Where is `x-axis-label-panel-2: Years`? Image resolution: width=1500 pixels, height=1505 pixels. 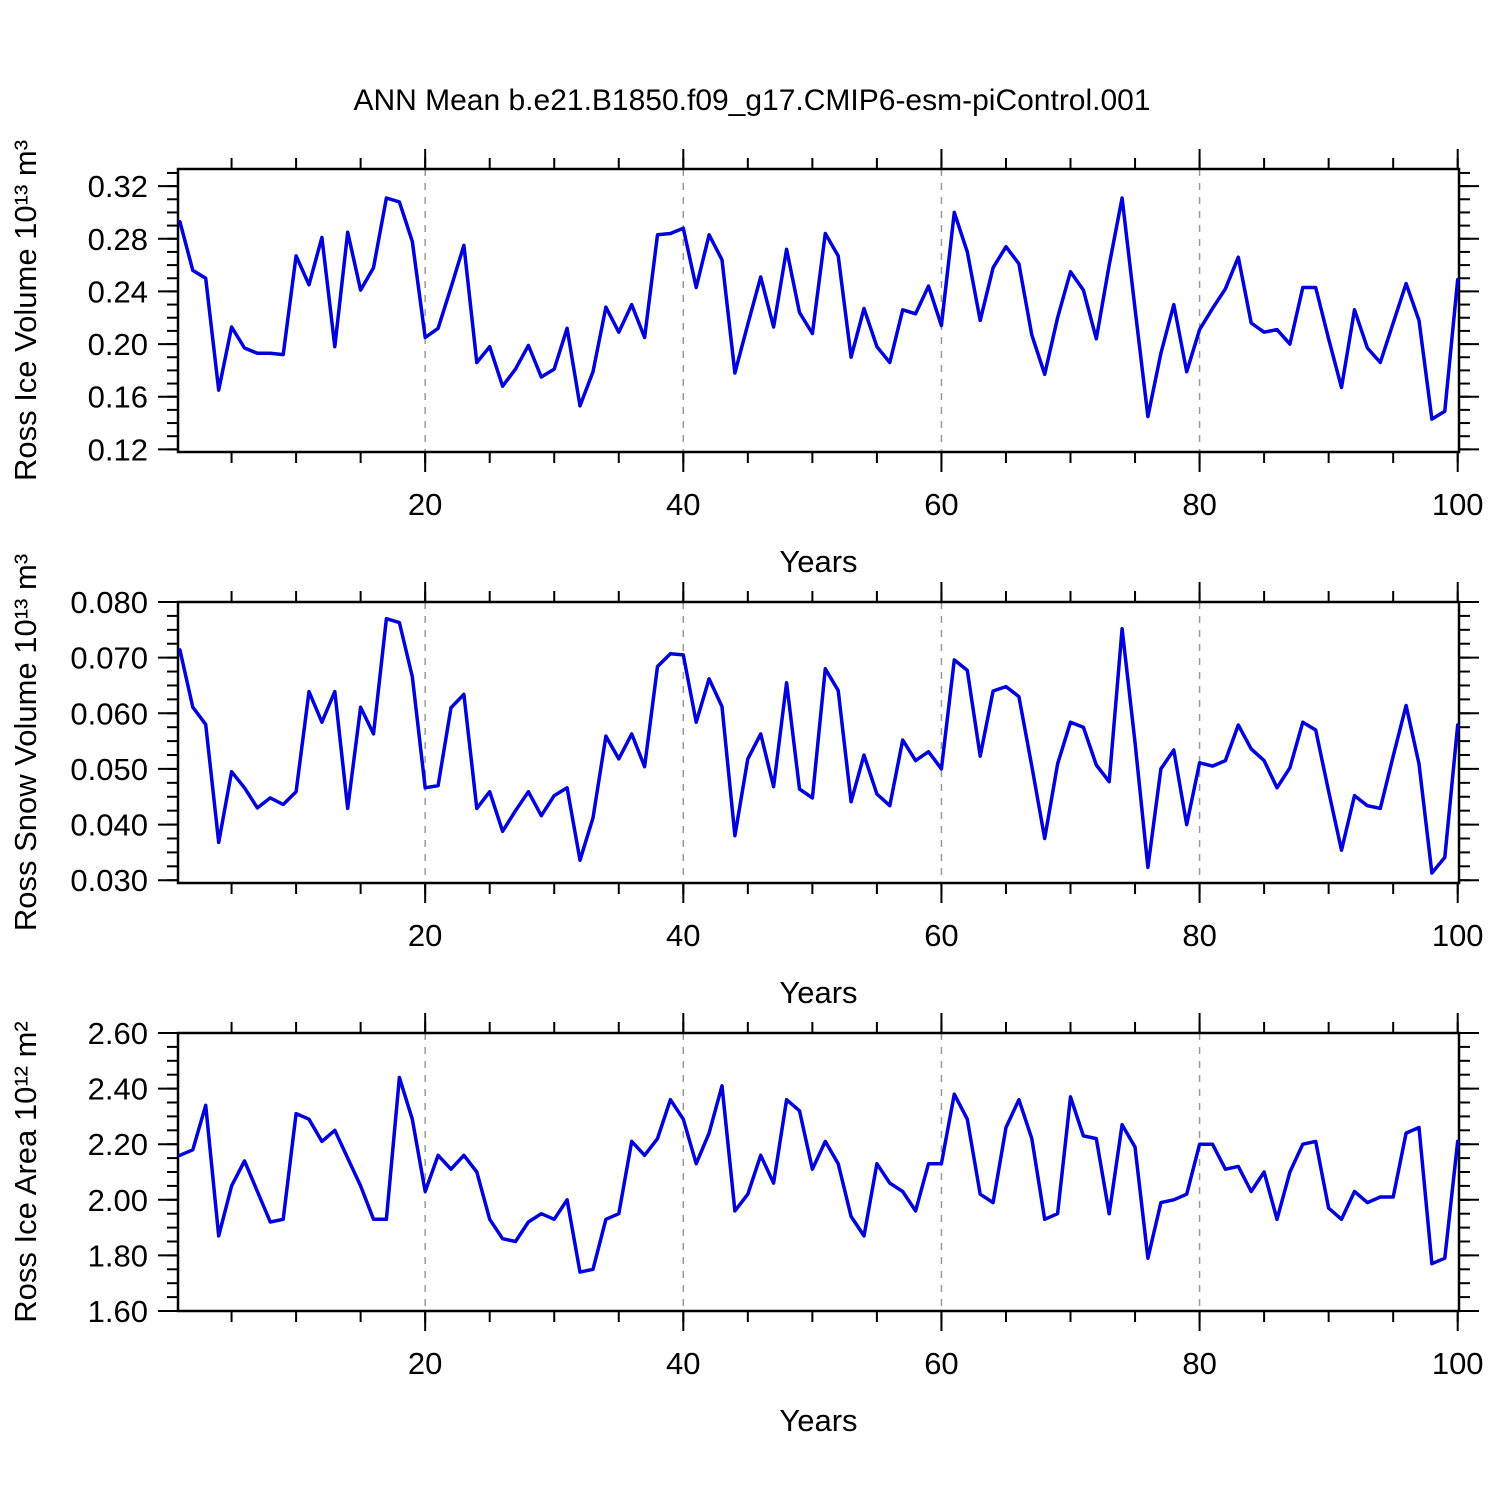
x-axis-label-panel-2: Years is located at coordinates (818, 992).